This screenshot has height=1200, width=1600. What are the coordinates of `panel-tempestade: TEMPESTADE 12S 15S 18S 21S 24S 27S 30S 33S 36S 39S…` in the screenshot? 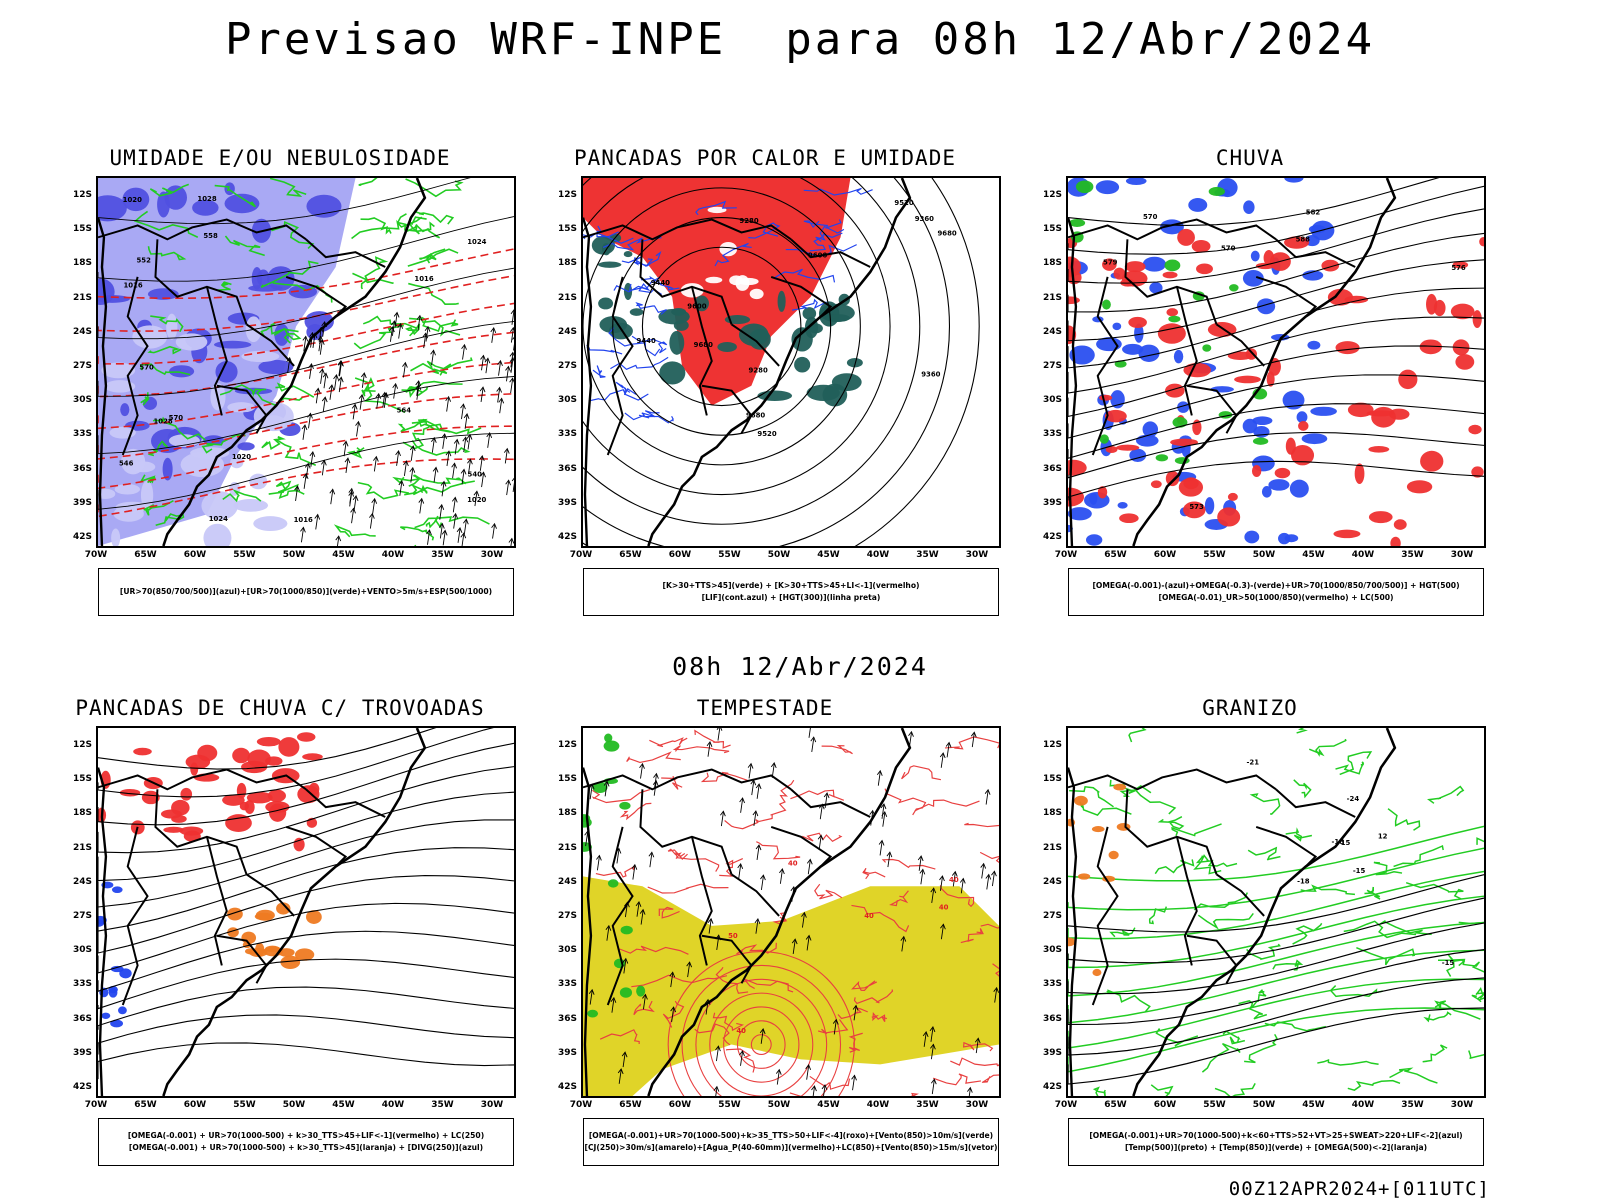 It's located at (768, 941).